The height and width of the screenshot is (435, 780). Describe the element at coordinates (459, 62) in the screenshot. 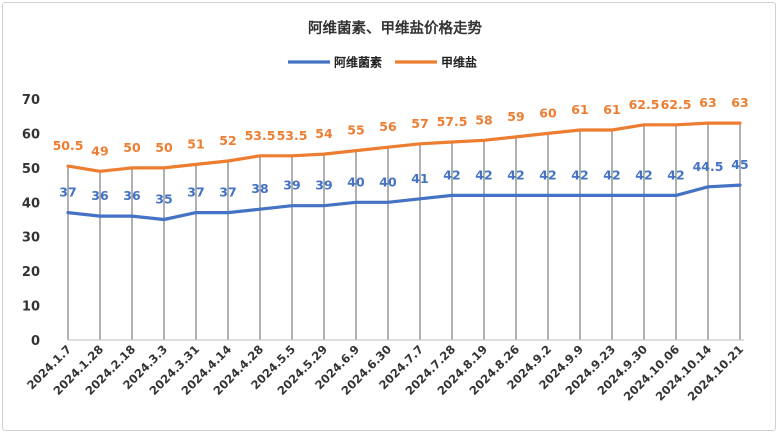

I see `legend-label: 甲维盐` at that location.